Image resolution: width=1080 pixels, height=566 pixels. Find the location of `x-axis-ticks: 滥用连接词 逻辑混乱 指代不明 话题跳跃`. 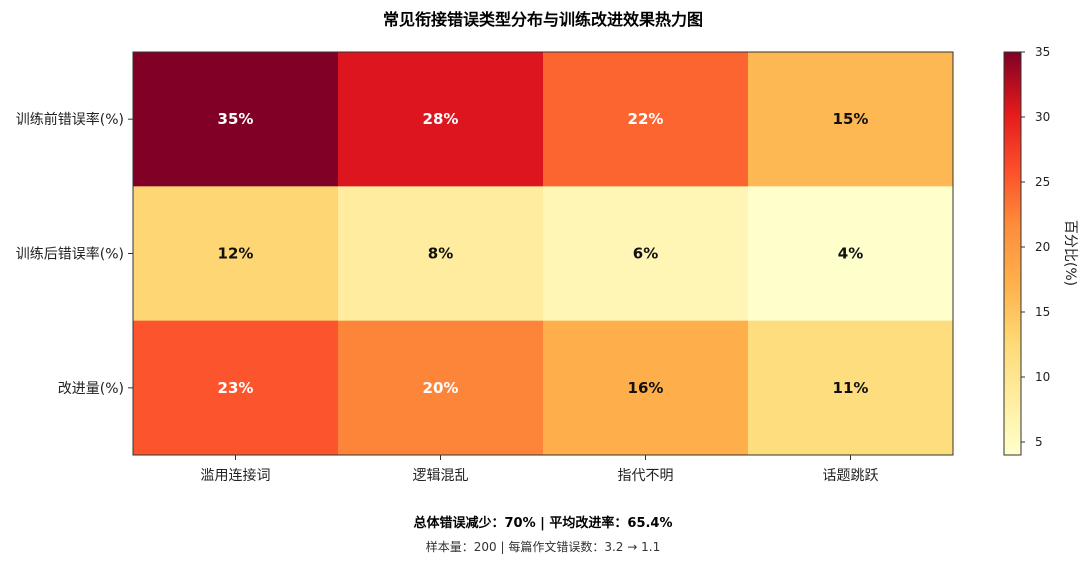

x-axis-ticks: 滥用连接词 逻辑混乱 指代不明 话题跳跃 is located at coordinates (540, 469).